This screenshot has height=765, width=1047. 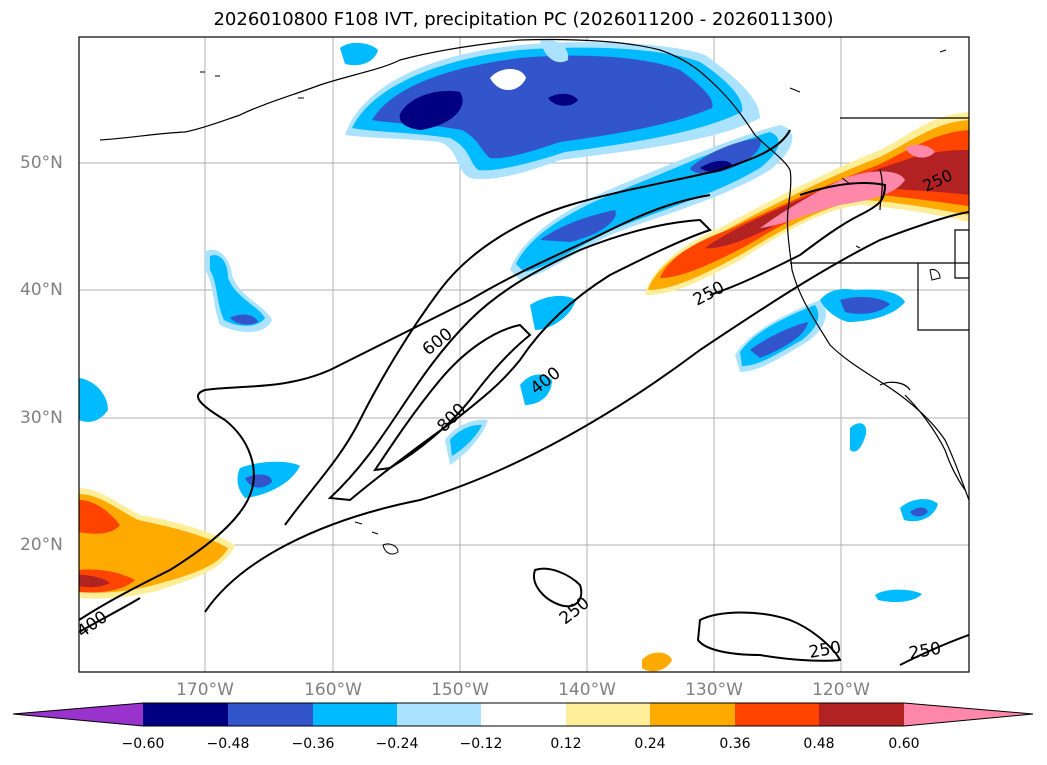 What do you see at coordinates (841, 690) in the screenshot?
I see `lon-tick-label: 120°W` at bounding box center [841, 690].